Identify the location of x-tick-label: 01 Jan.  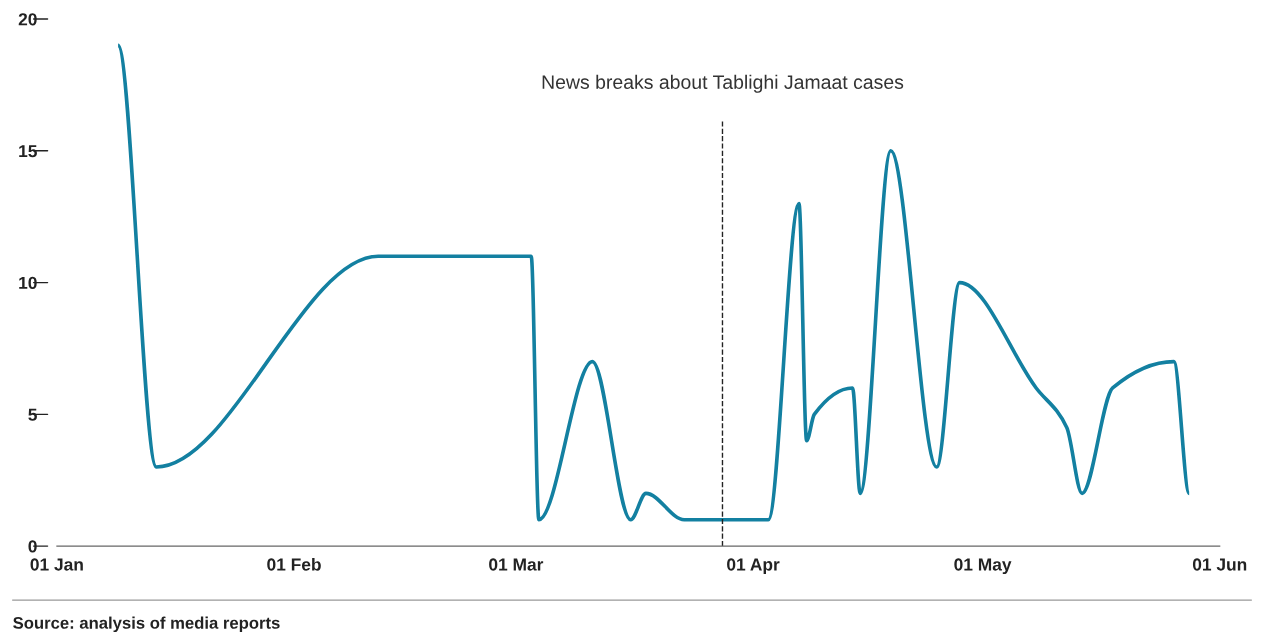
(56, 564).